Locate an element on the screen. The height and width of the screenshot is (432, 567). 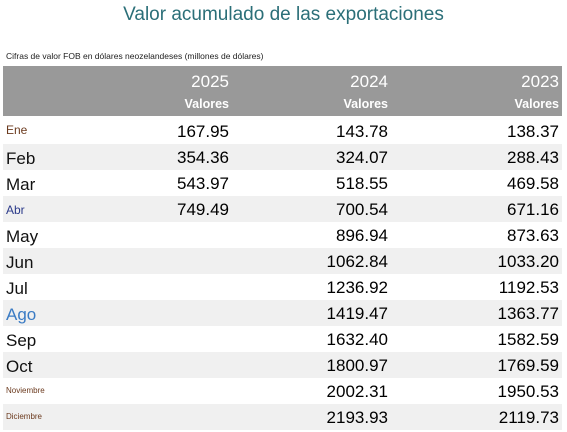
value-2023: 1192.53 is located at coordinates (528, 287).